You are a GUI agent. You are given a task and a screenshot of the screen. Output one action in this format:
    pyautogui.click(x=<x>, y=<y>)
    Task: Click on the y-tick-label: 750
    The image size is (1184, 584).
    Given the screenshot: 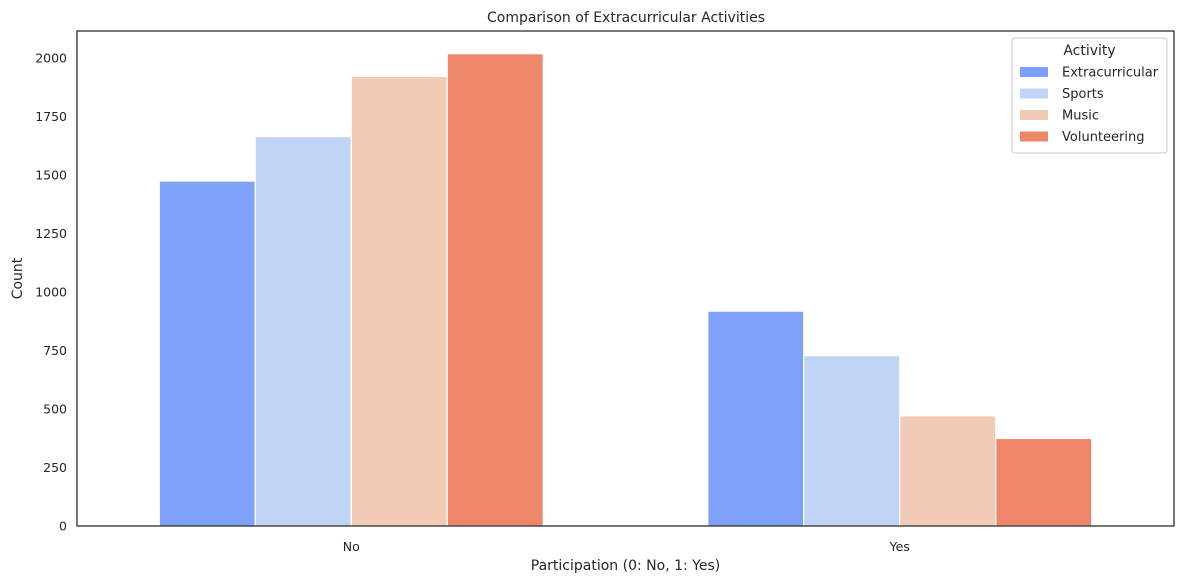 What is the action you would take?
    pyautogui.click(x=55, y=350)
    